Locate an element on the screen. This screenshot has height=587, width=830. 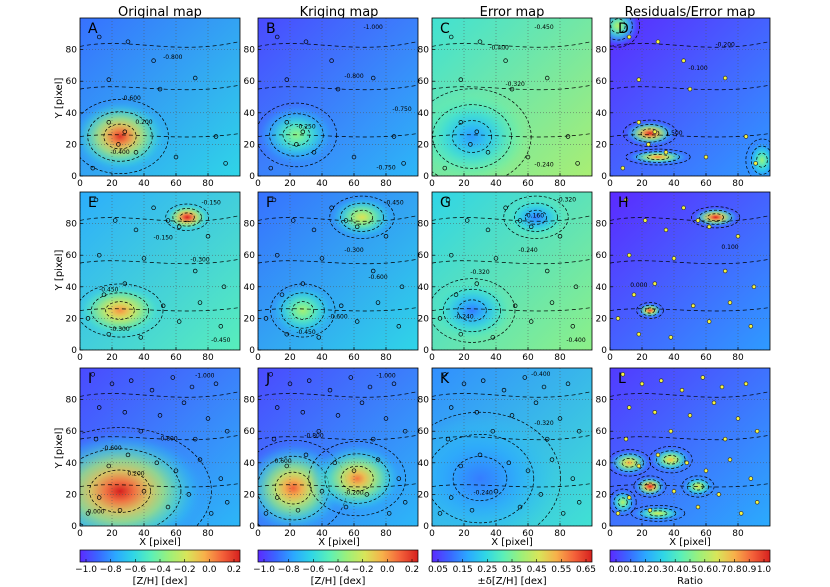
y-tick-label: 0 is located at coordinates (252, 527).